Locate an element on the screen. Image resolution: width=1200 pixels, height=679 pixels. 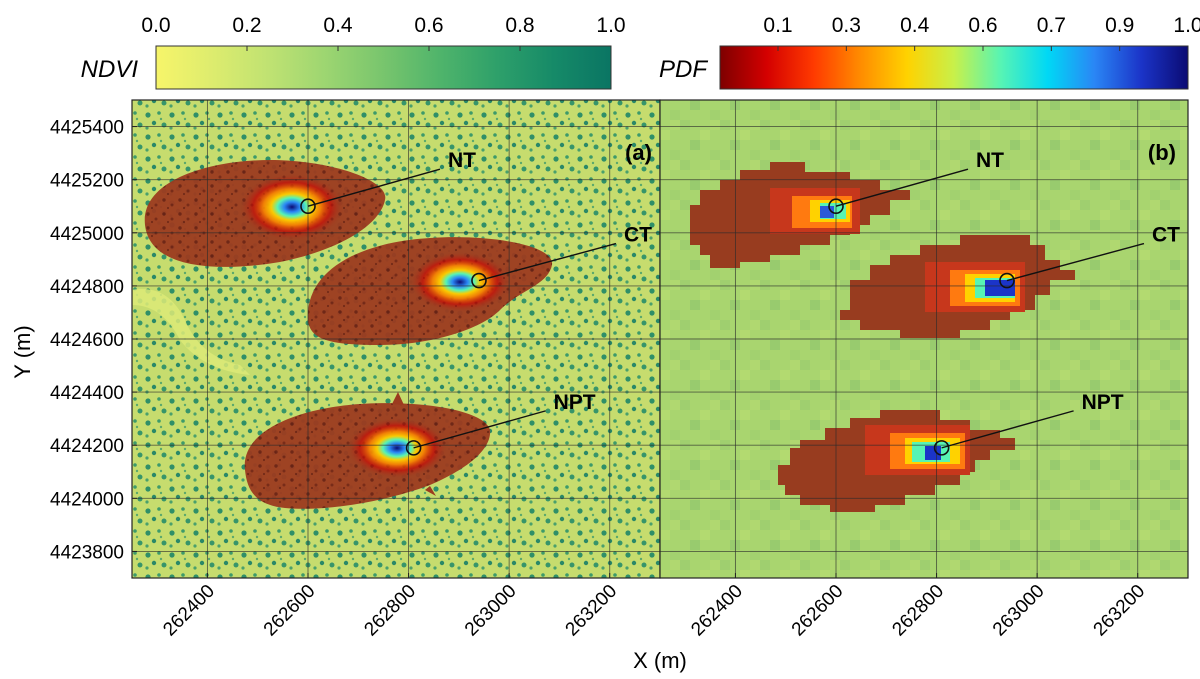
footprint-CT-b-peak is located at coordinates (1000, 288).